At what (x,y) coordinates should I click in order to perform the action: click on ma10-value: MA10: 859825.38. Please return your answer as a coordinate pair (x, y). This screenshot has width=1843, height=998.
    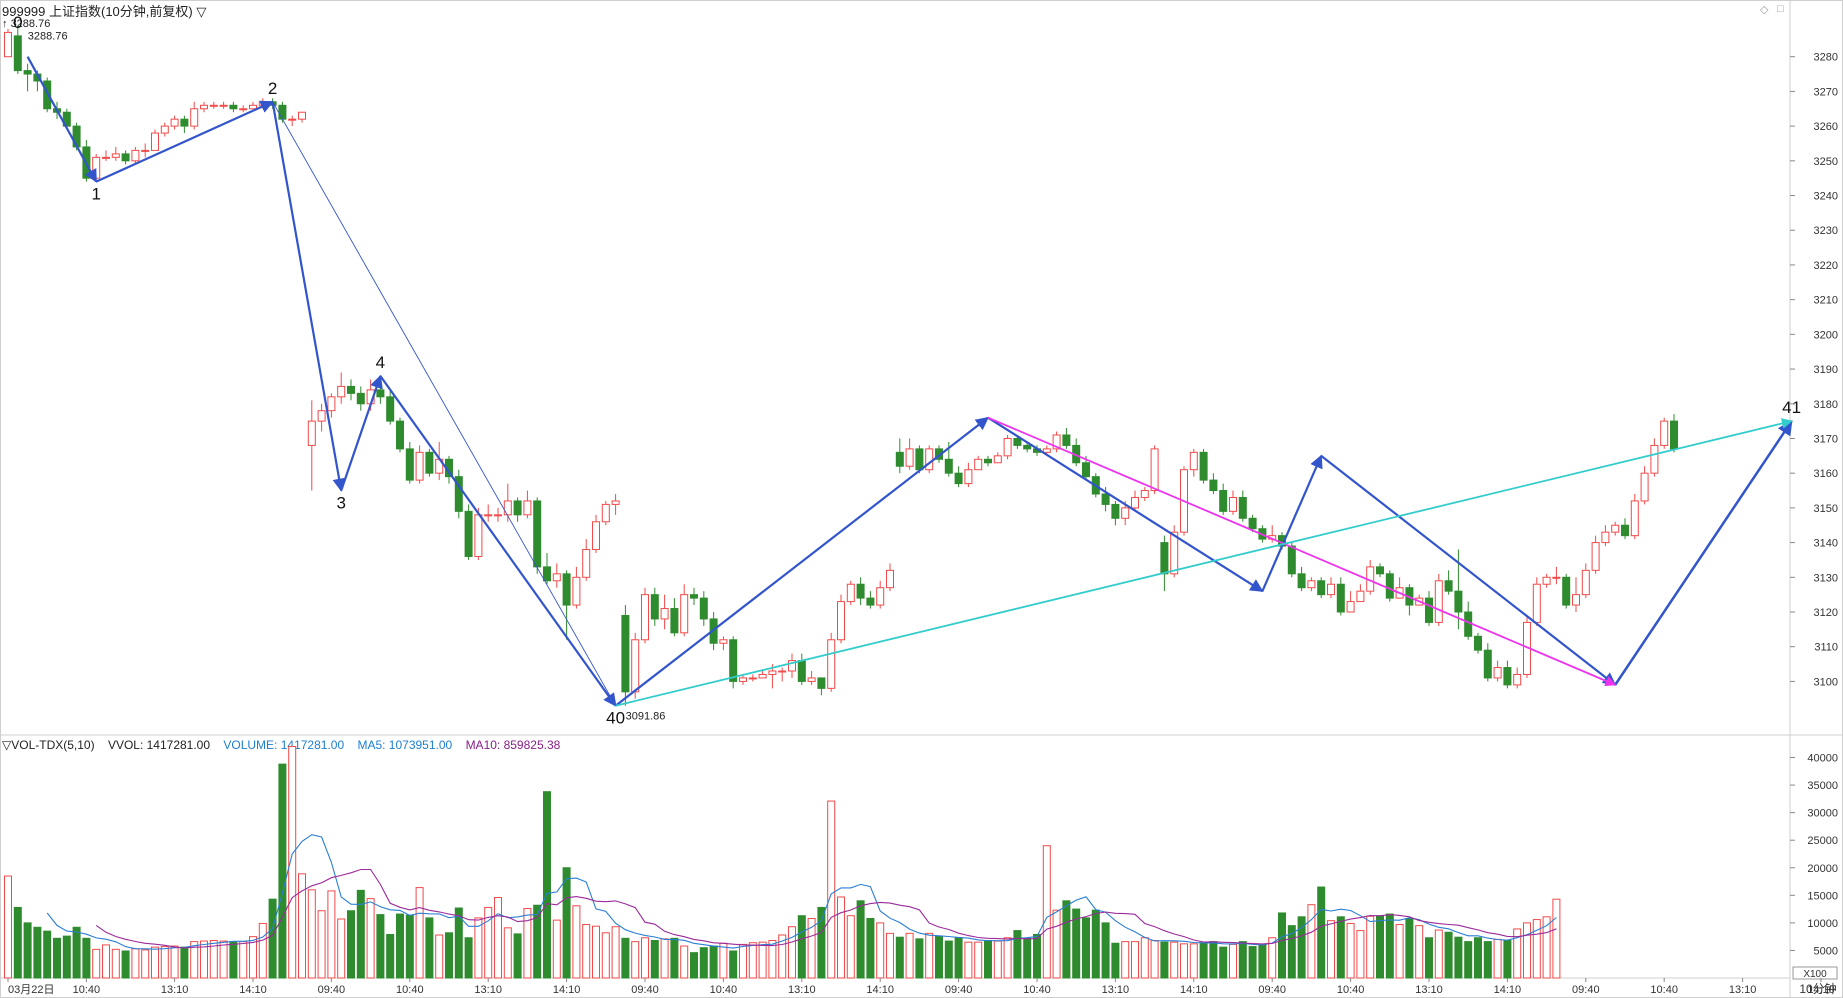
    Looking at the image, I should click on (513, 745).